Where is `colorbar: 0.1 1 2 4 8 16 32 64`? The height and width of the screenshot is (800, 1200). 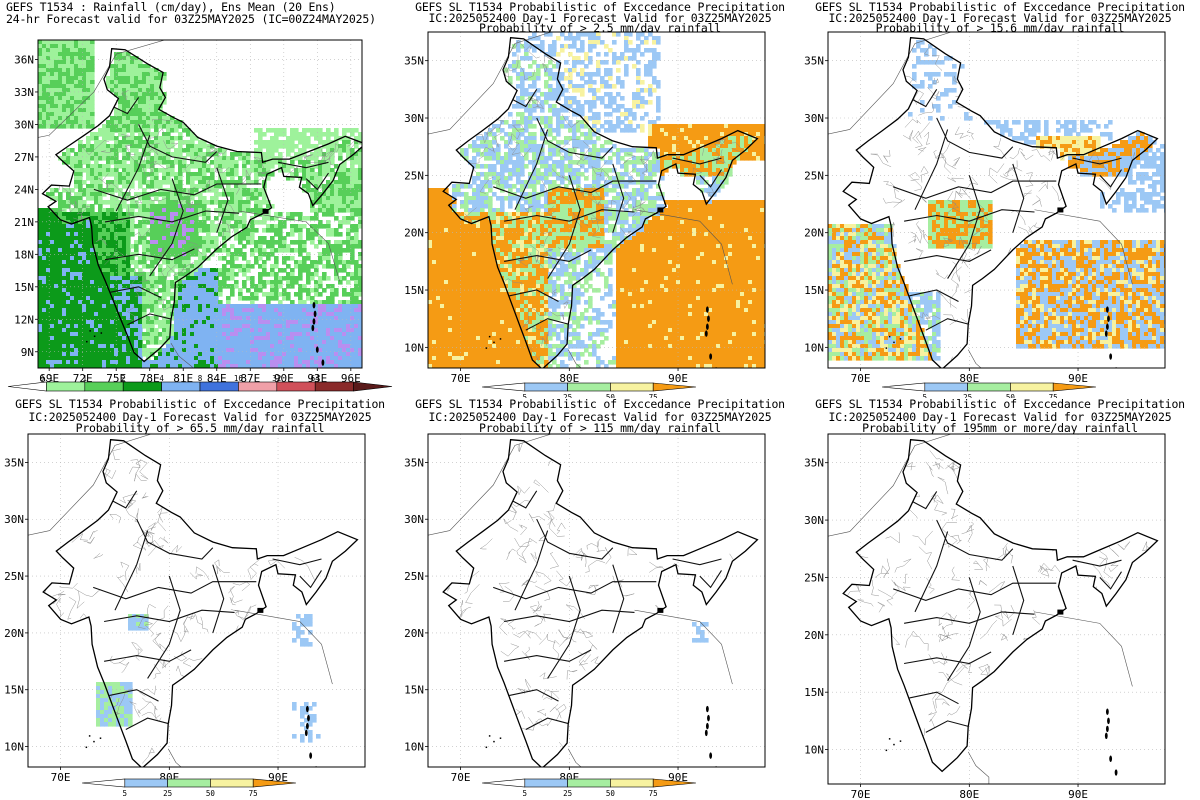
colorbar: 0.1 1 2 4 8 16 32 64 is located at coordinates (200, 383).